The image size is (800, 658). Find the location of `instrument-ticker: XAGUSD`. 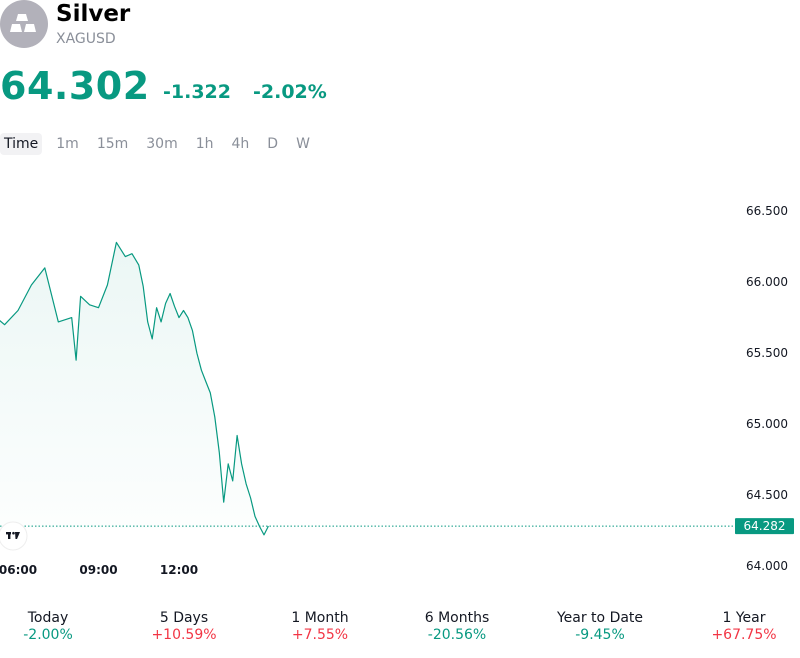

instrument-ticker: XAGUSD is located at coordinates (86, 39).